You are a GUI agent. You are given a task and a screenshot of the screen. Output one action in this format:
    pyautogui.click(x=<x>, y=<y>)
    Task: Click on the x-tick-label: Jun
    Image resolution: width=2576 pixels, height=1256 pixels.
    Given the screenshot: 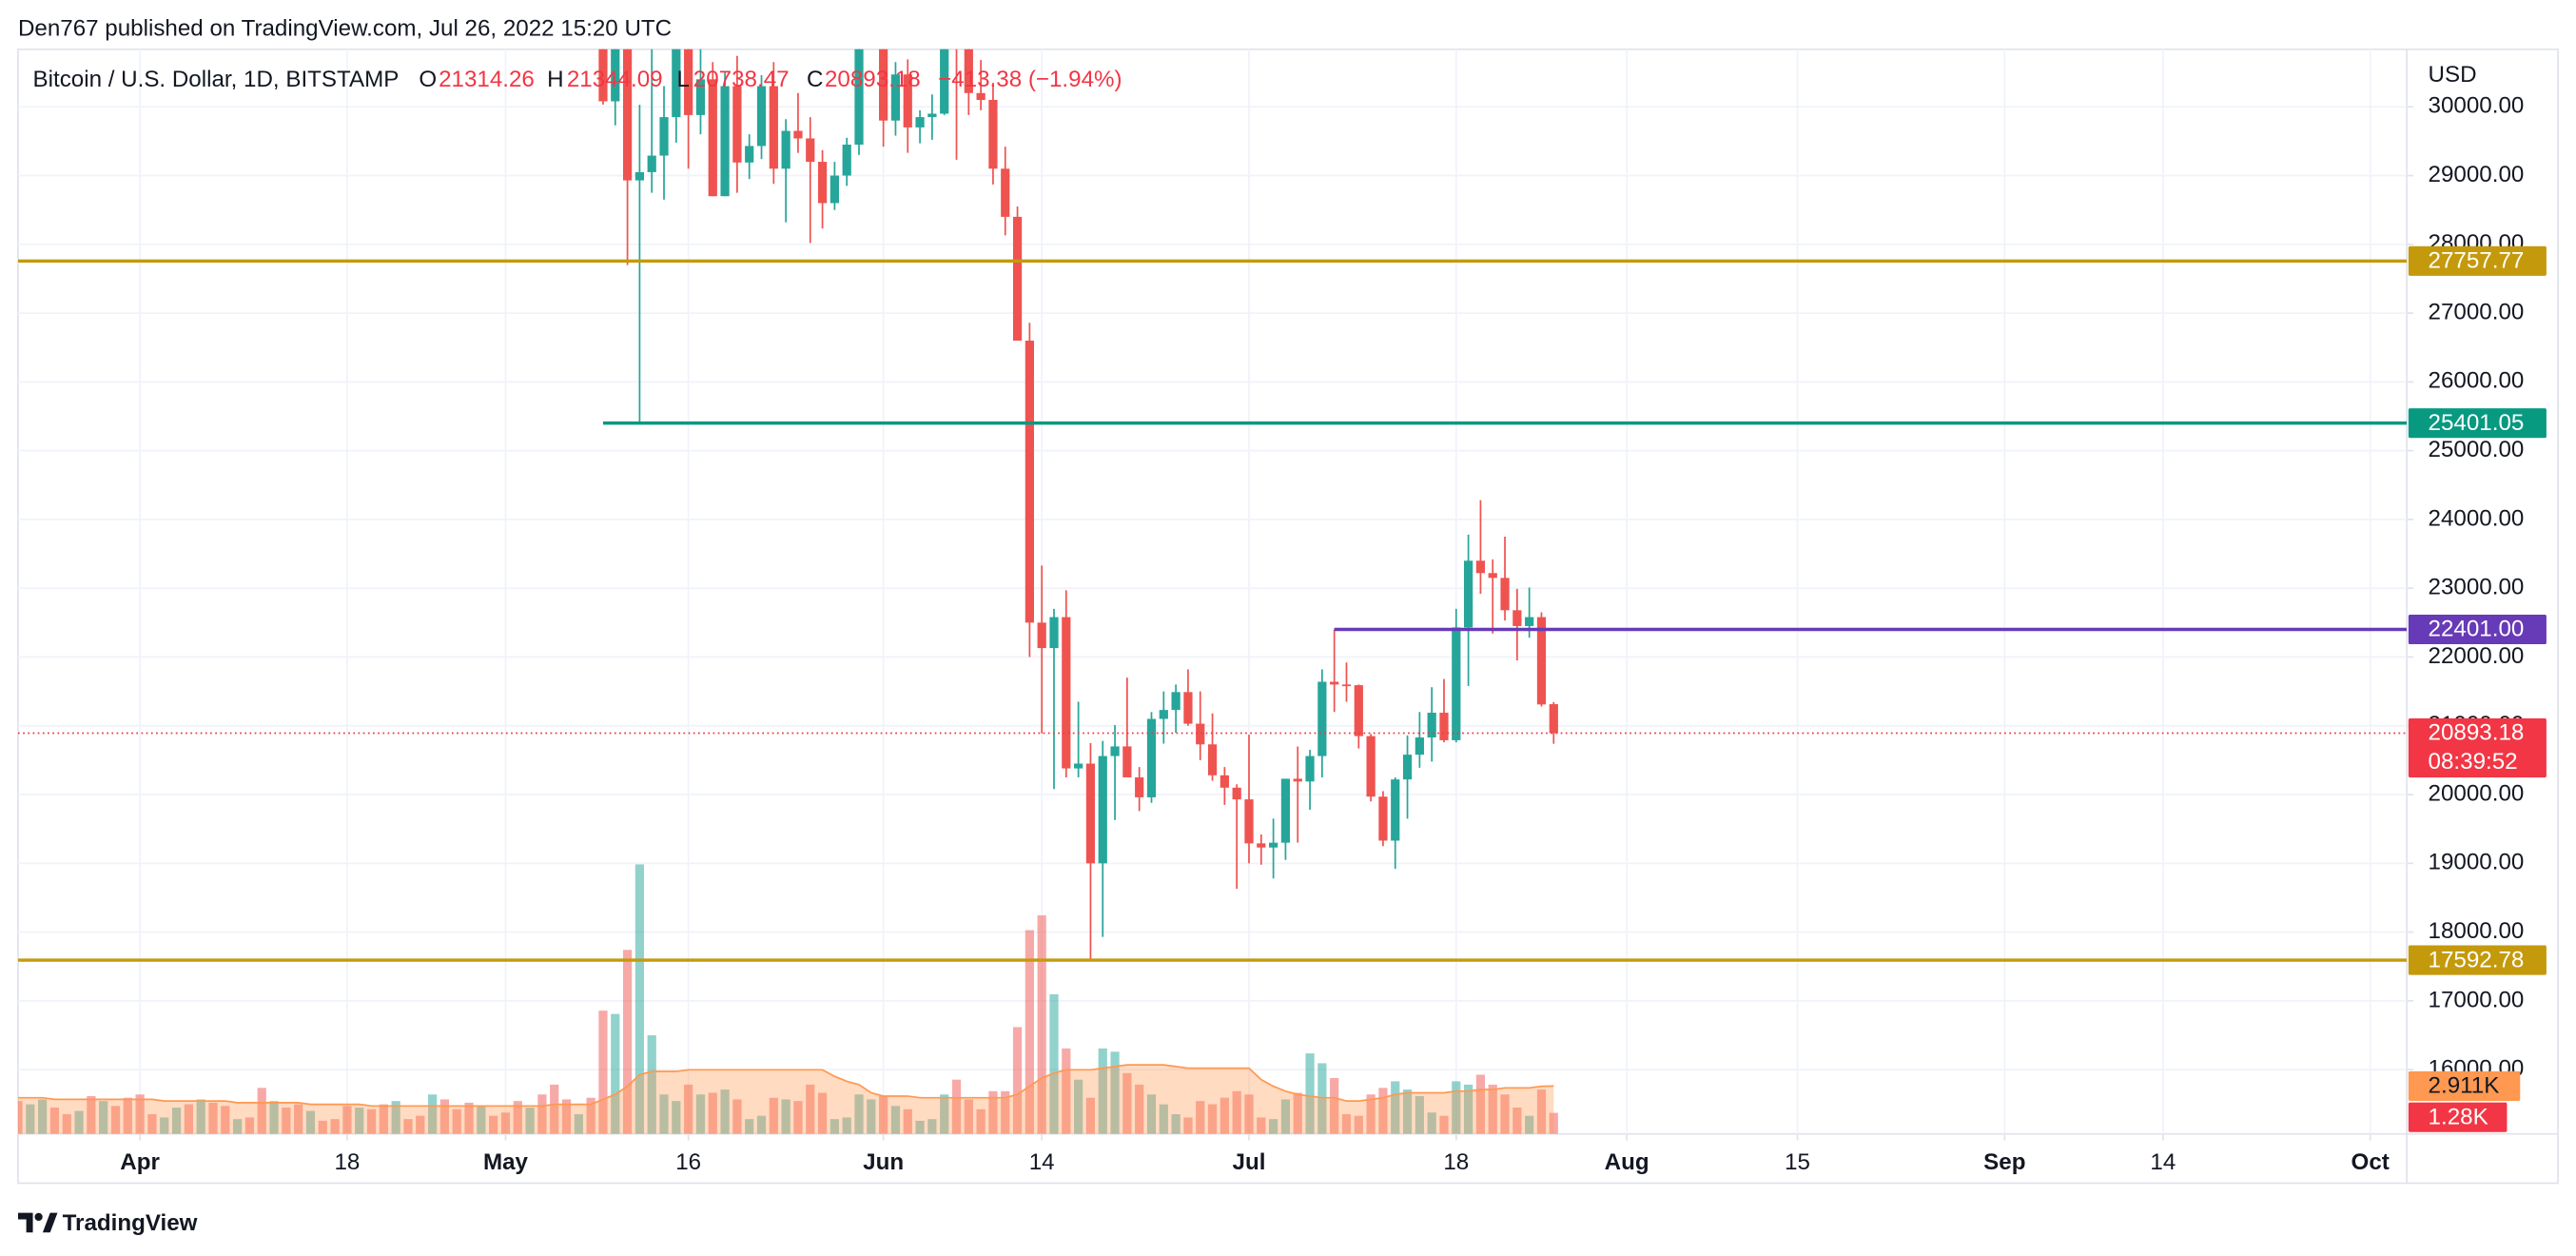 What is the action you would take?
    pyautogui.click(x=884, y=1162)
    